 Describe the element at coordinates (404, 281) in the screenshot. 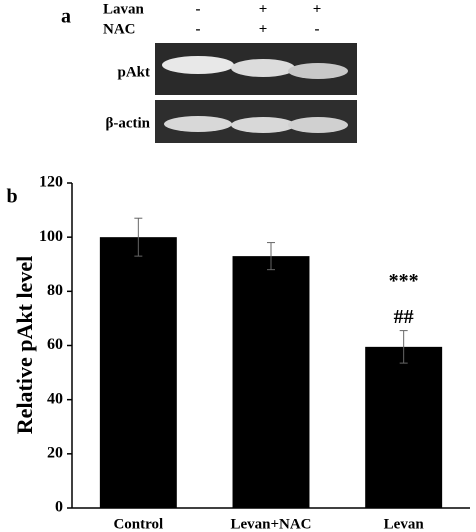

I see `significance-annotation: ***` at that location.